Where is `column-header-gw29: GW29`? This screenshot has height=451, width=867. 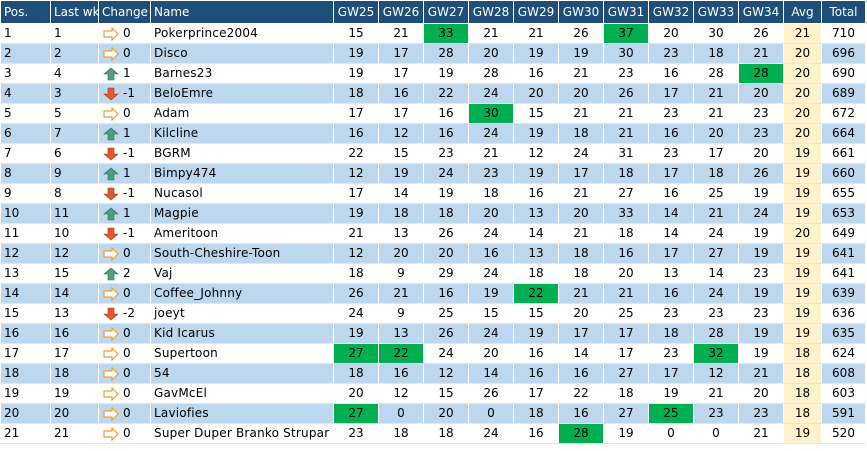 column-header-gw29: GW29 is located at coordinates (536, 12).